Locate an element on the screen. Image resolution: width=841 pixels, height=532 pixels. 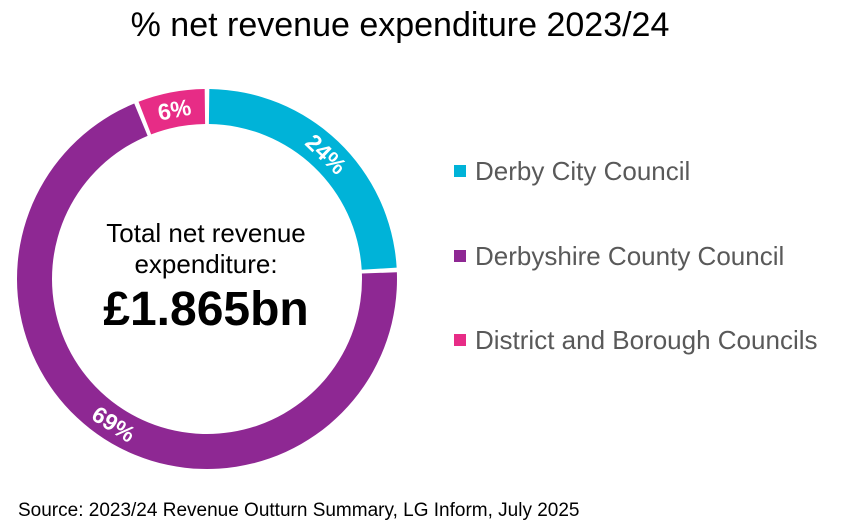
legend-label-district-borough: District and Borough Councils is located at coordinates (646, 340).